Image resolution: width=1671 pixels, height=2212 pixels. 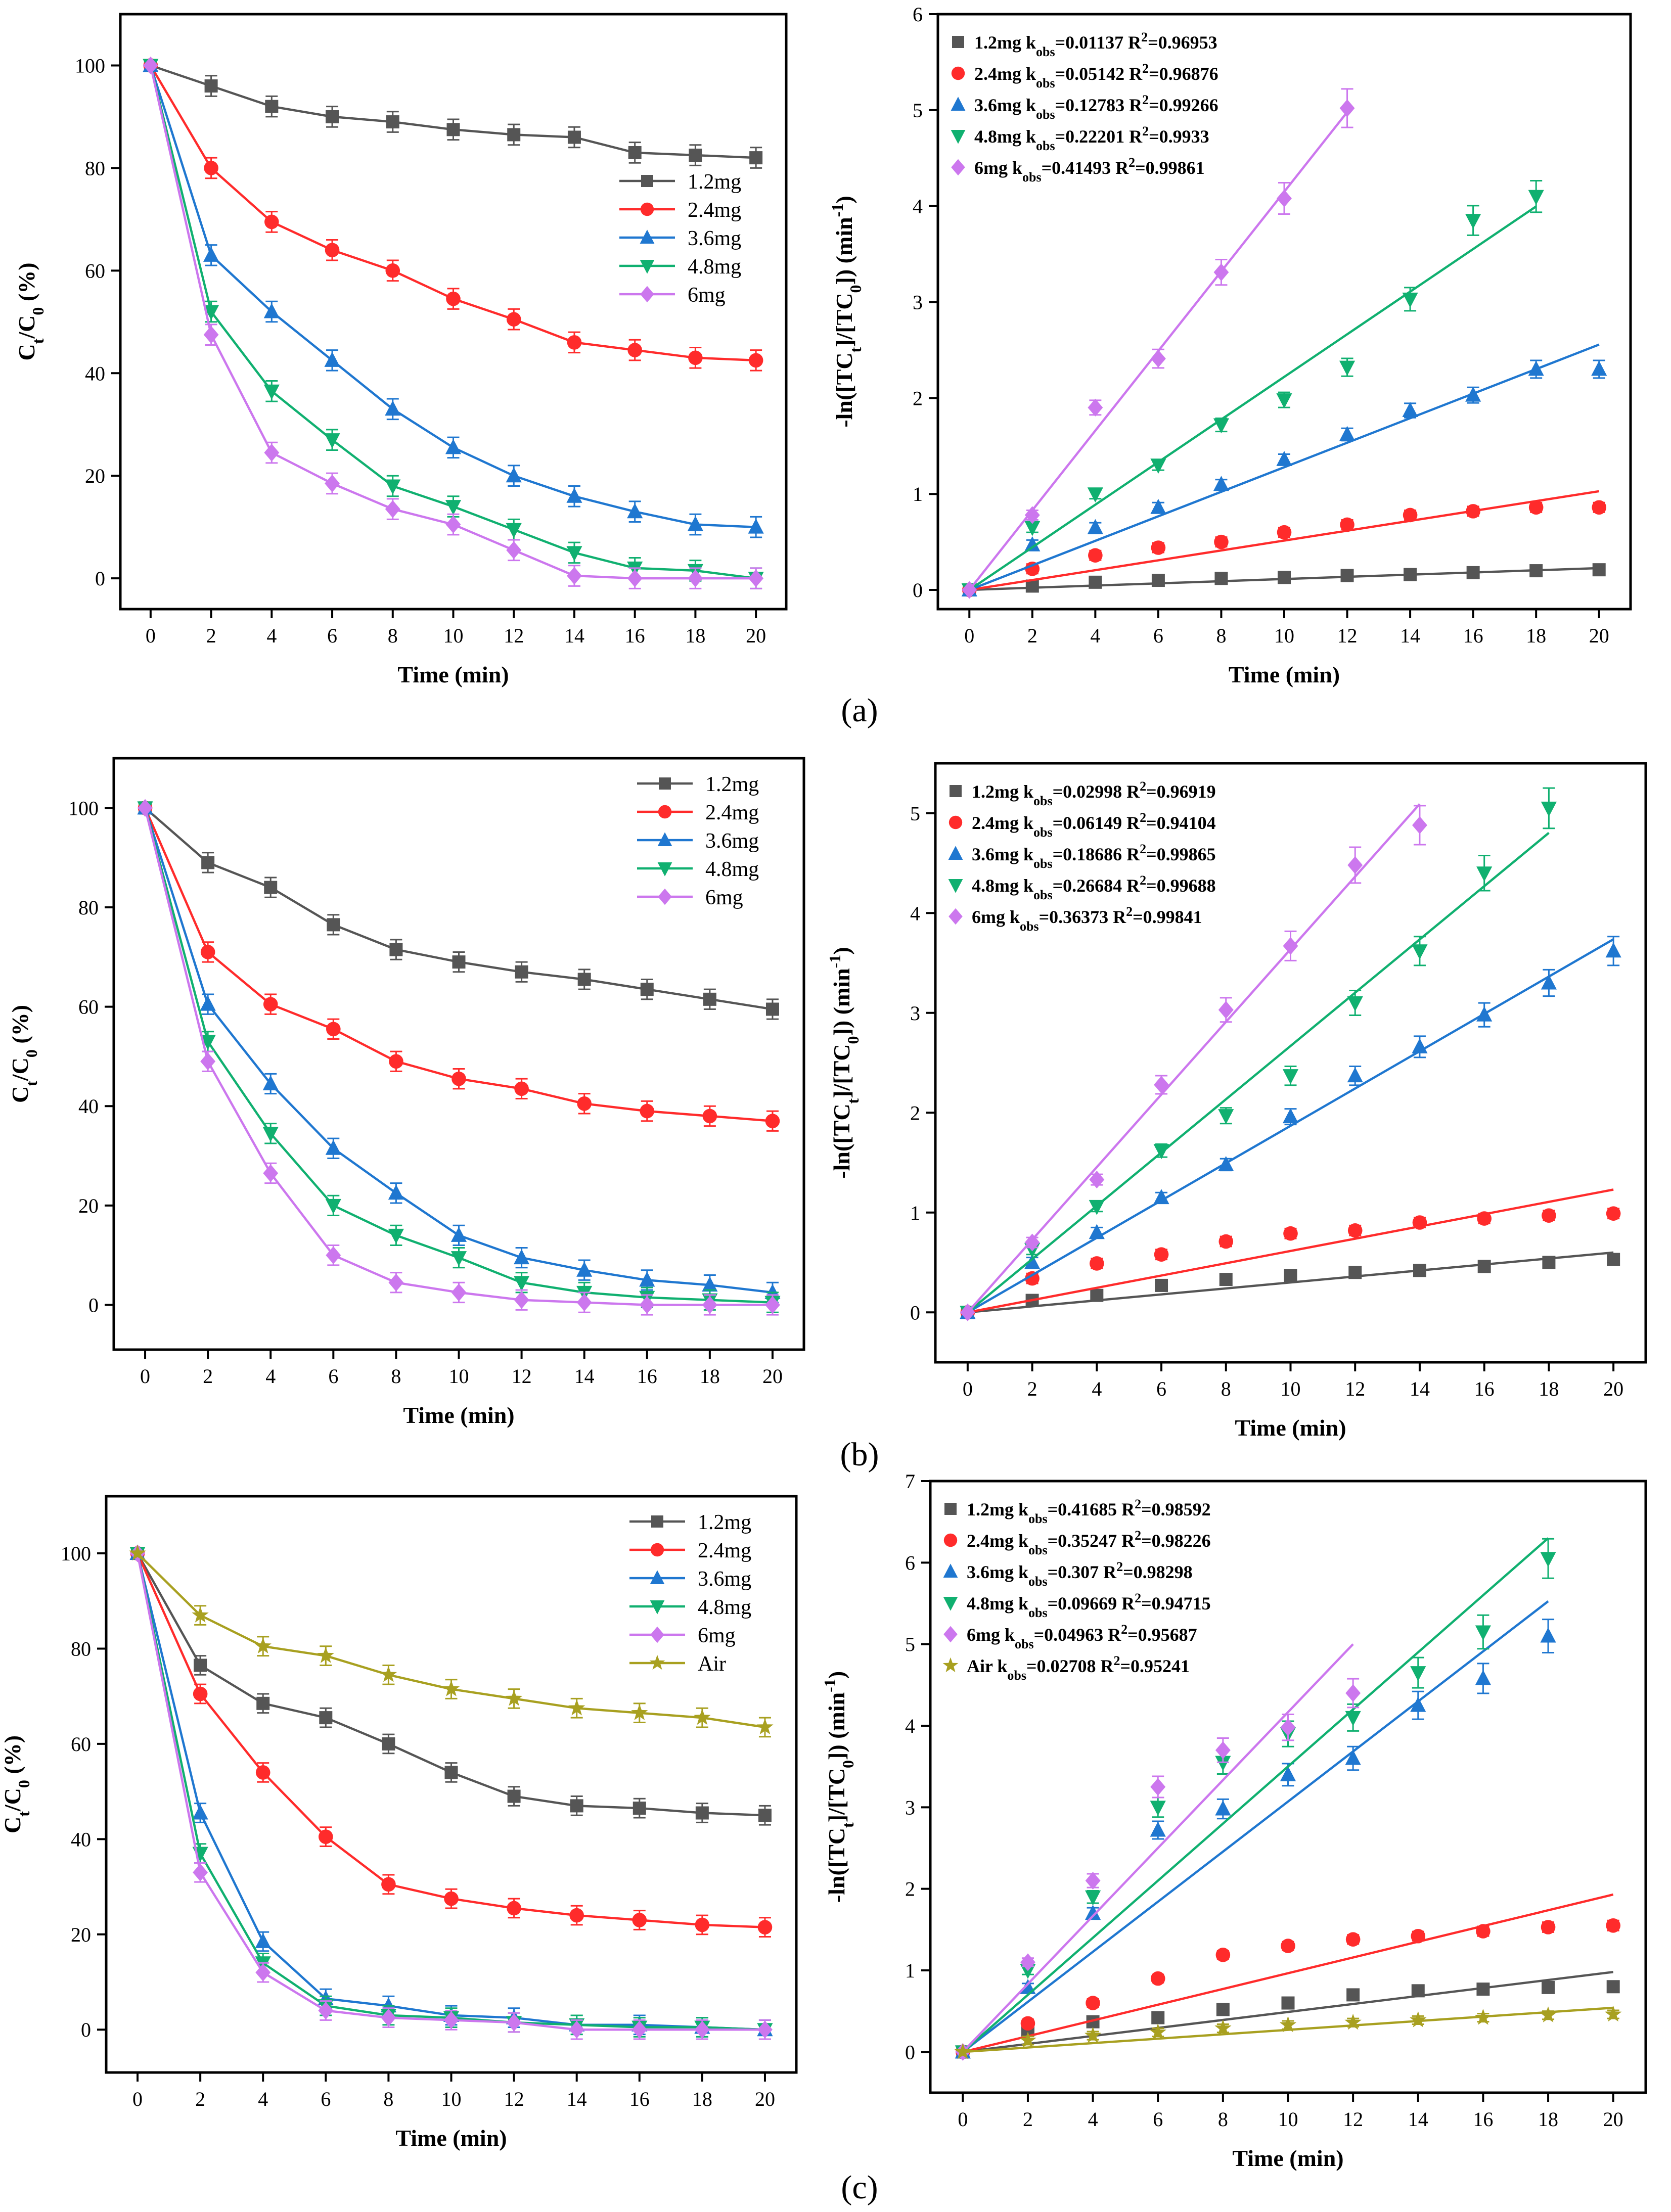 I want to click on x-tick-label: 6, so click(x=326, y=2099).